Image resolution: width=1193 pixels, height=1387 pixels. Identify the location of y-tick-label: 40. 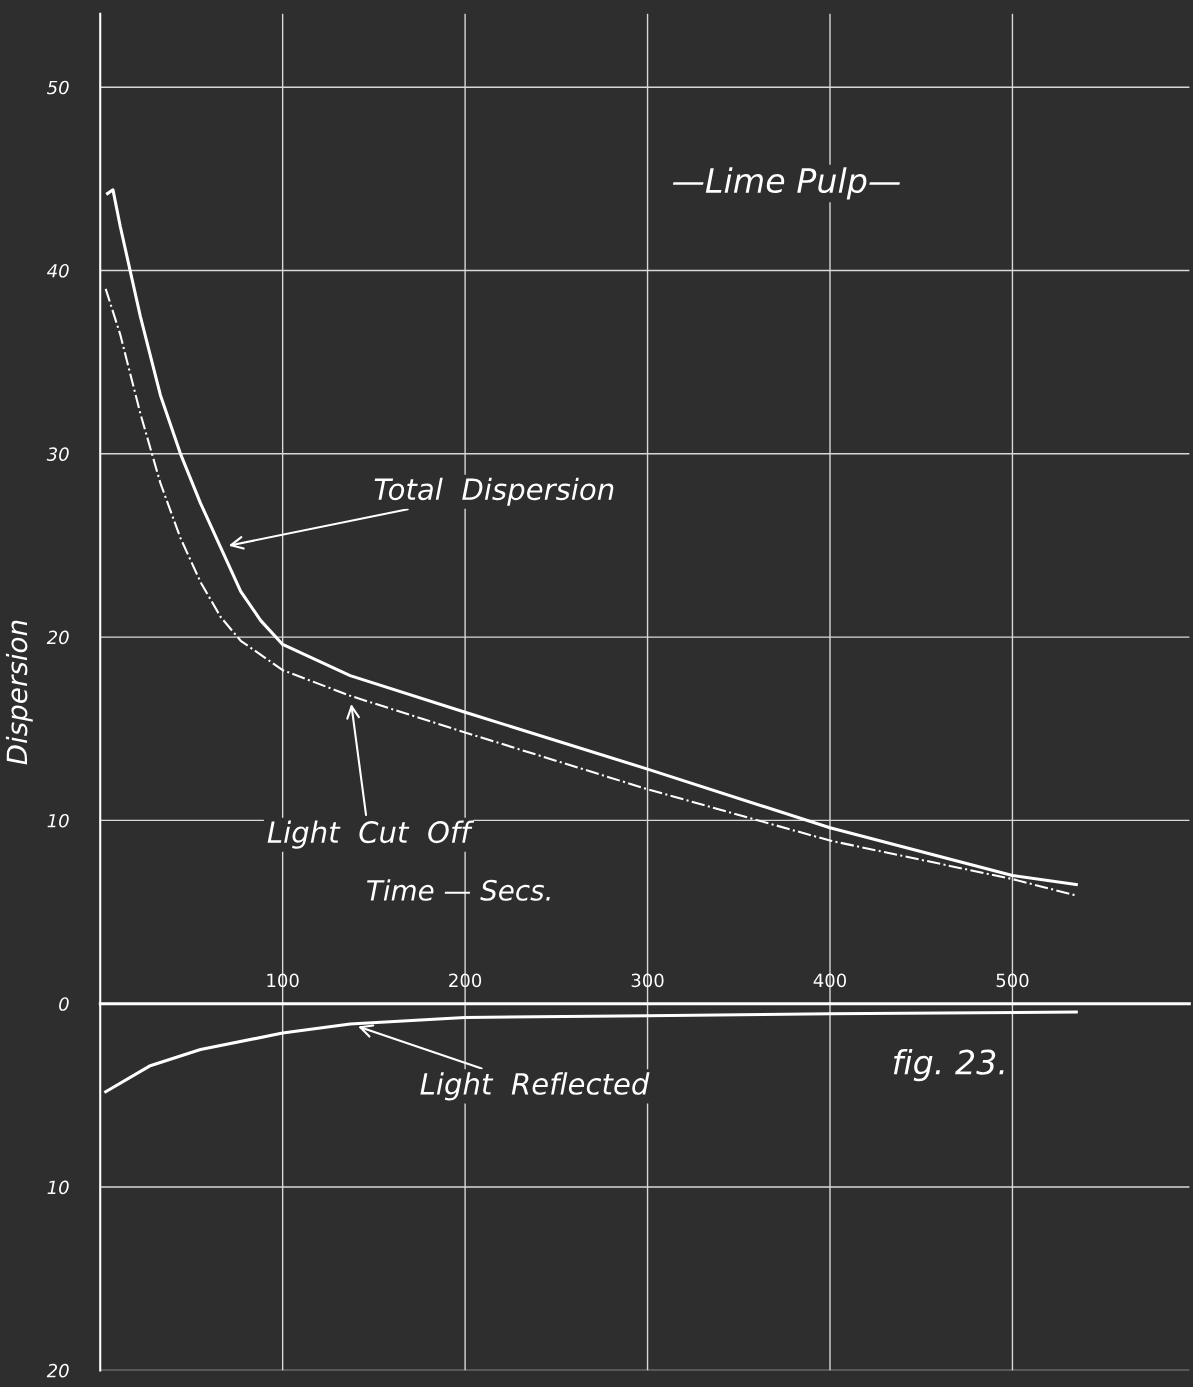
(58, 270).